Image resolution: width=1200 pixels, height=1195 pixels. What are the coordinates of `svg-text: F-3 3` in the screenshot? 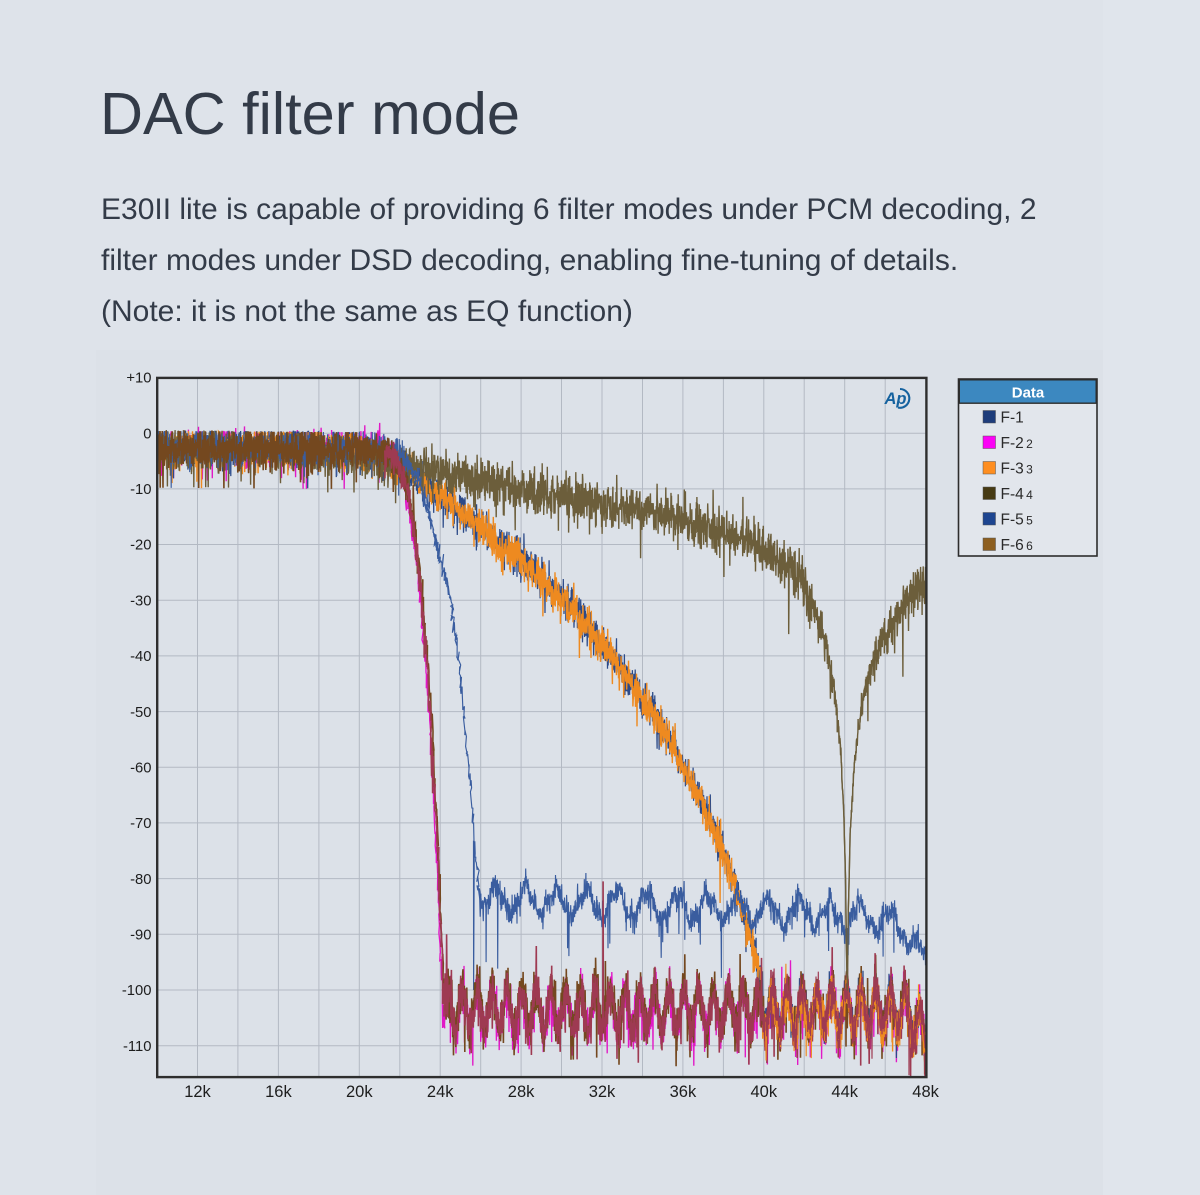 It's located at (1017, 469).